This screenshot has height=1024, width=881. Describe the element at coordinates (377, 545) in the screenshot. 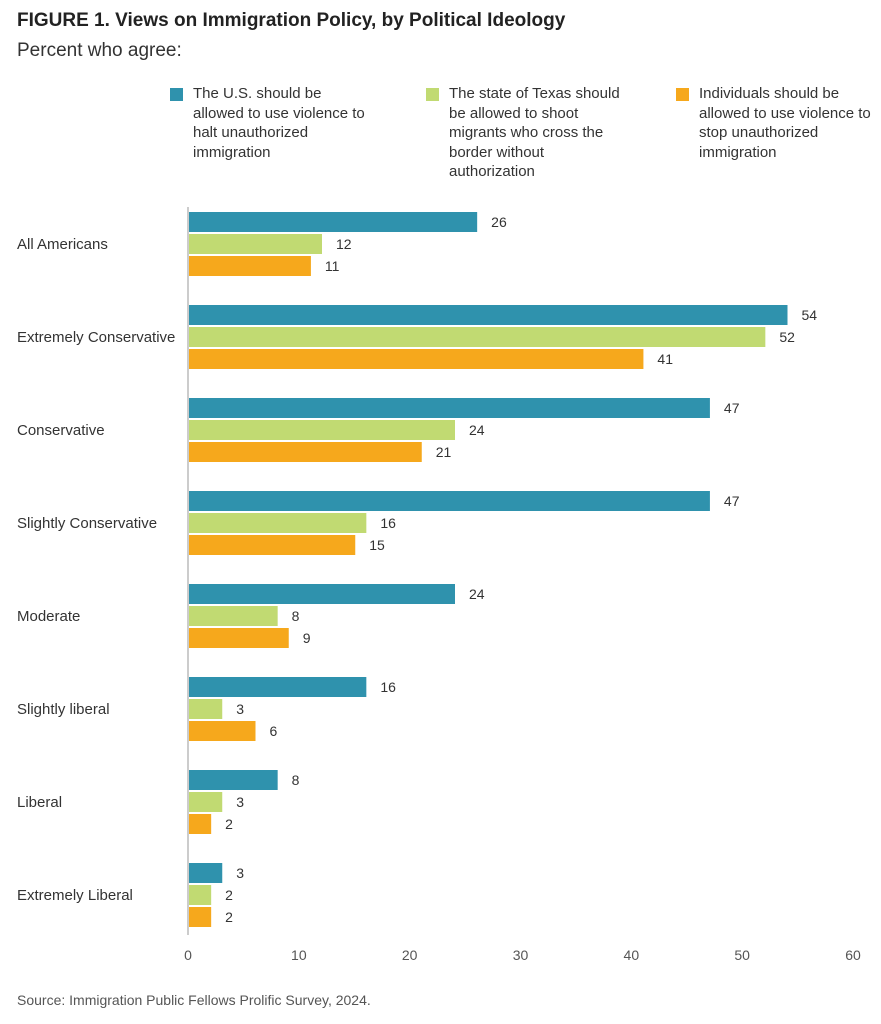

I see `data-label-slightly-conservative-individuals-violence: 15` at that location.